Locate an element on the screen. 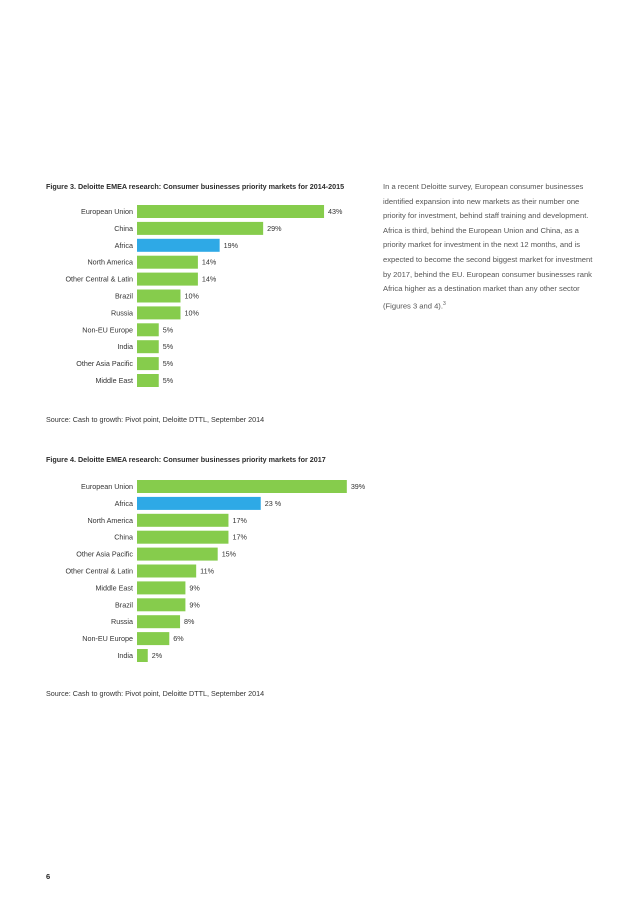  value-label: 2% is located at coordinates (157, 655).